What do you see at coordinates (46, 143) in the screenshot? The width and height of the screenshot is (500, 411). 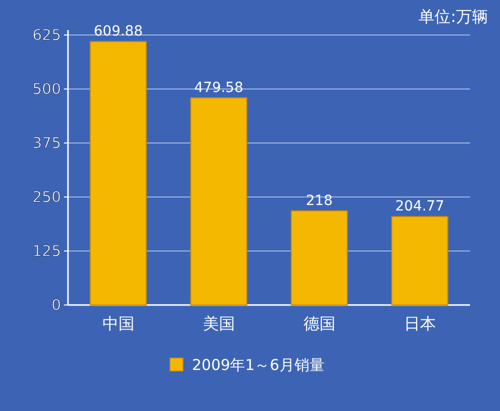 I see `y-tick-label: 375` at bounding box center [46, 143].